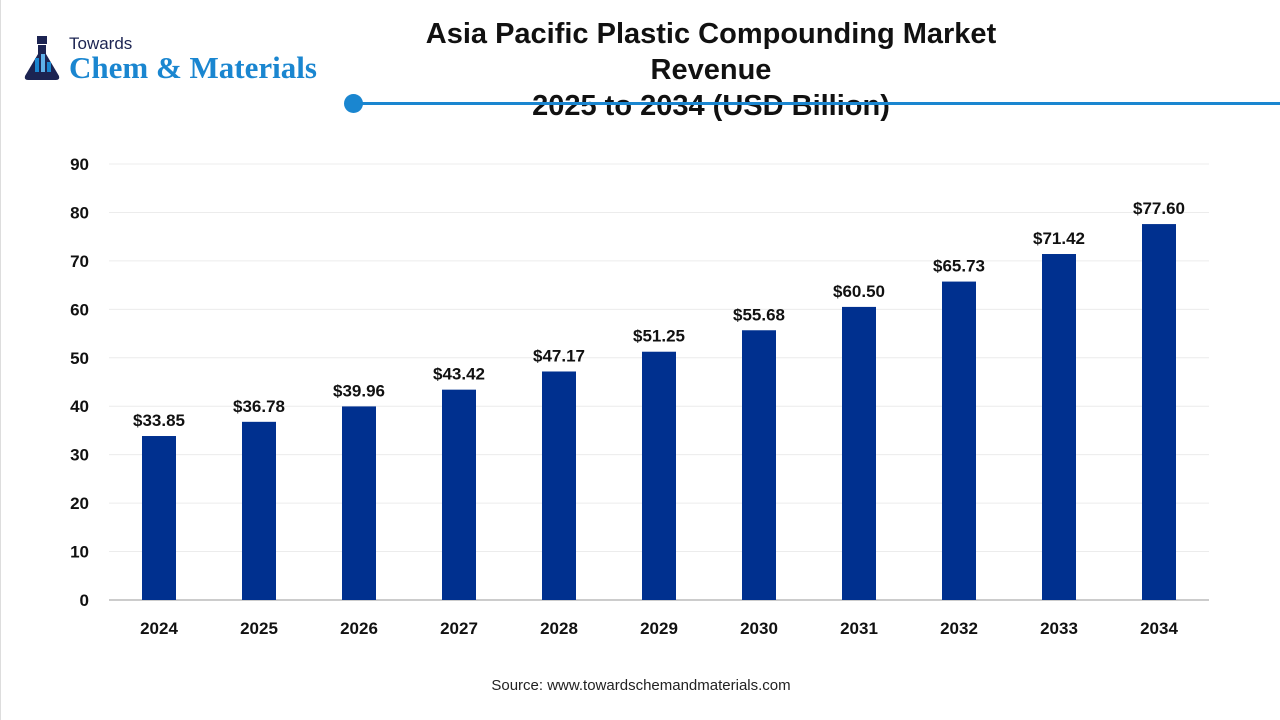 The height and width of the screenshot is (720, 1280). I want to click on bar-2026, so click(359, 503).